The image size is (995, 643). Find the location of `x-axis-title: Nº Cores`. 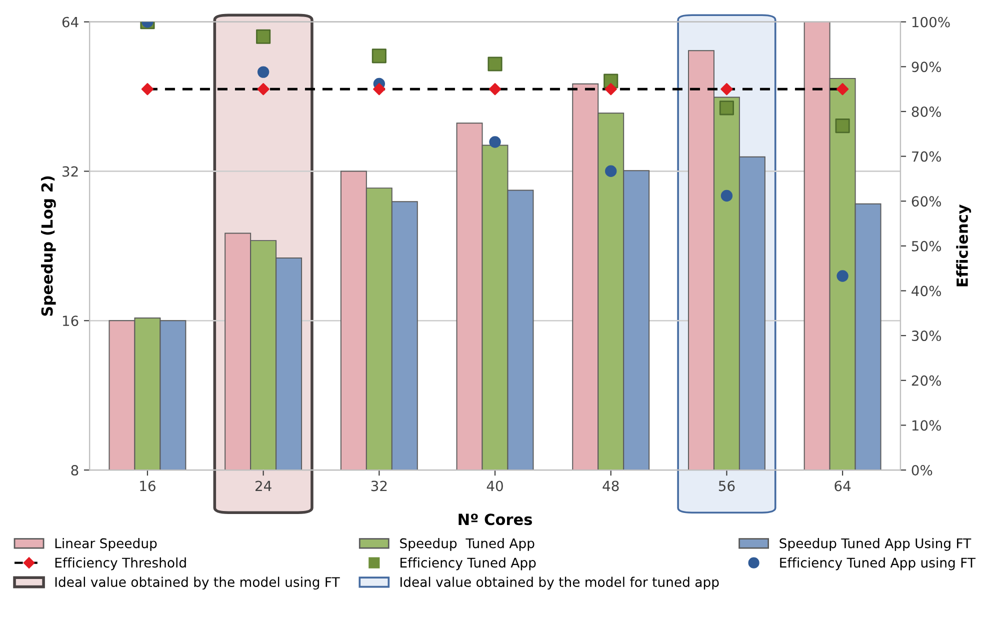

x-axis-title: Nº Cores is located at coordinates (495, 520).